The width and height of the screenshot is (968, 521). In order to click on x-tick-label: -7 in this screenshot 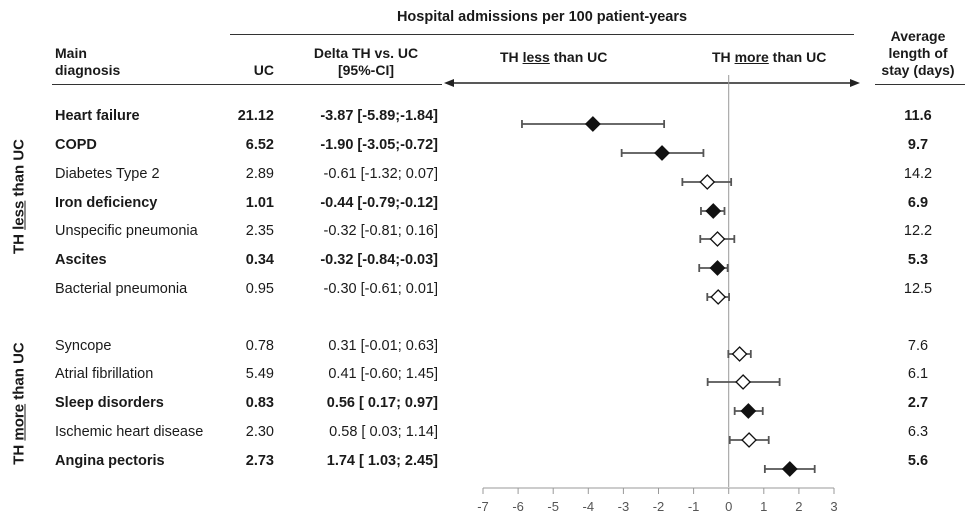, I will do `click(483, 506)`.